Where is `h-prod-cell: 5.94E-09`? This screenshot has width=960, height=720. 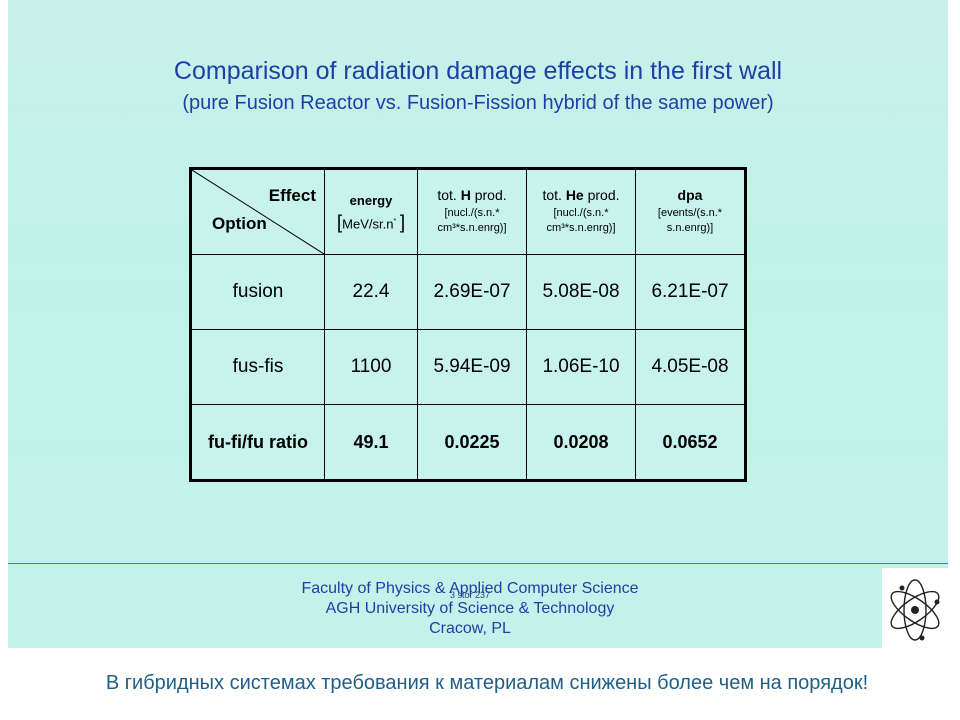 h-prod-cell: 5.94E-09 is located at coordinates (472, 367).